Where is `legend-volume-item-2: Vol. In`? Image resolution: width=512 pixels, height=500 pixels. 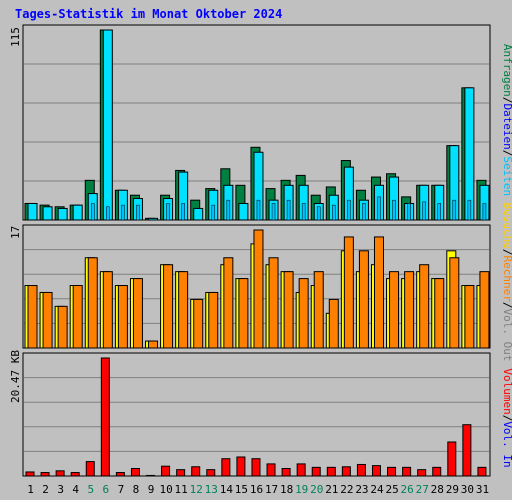
legend-volume-item-2: Vol. In is located at coordinates (506, 444).